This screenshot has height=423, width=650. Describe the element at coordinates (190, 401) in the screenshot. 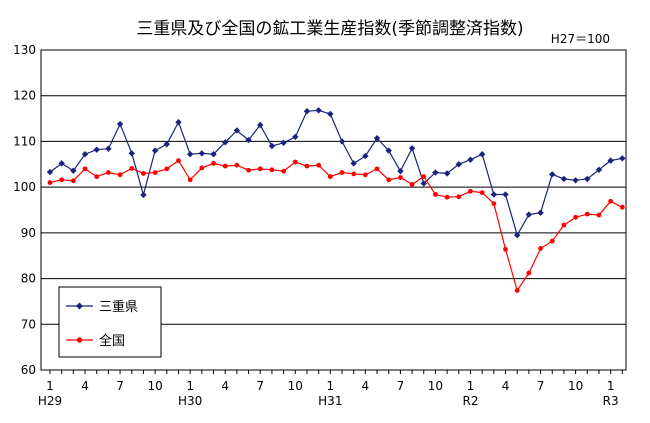

I see `x-era-label: H30` at that location.